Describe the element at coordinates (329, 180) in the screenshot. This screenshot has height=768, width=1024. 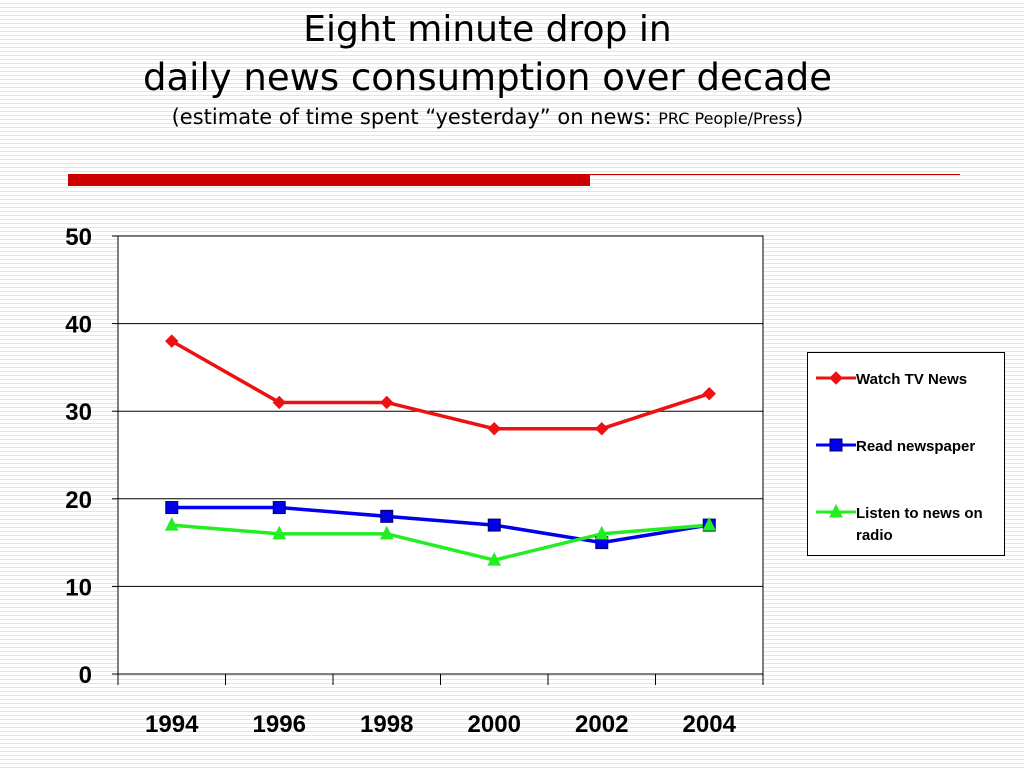
I see `accent-bar` at that location.